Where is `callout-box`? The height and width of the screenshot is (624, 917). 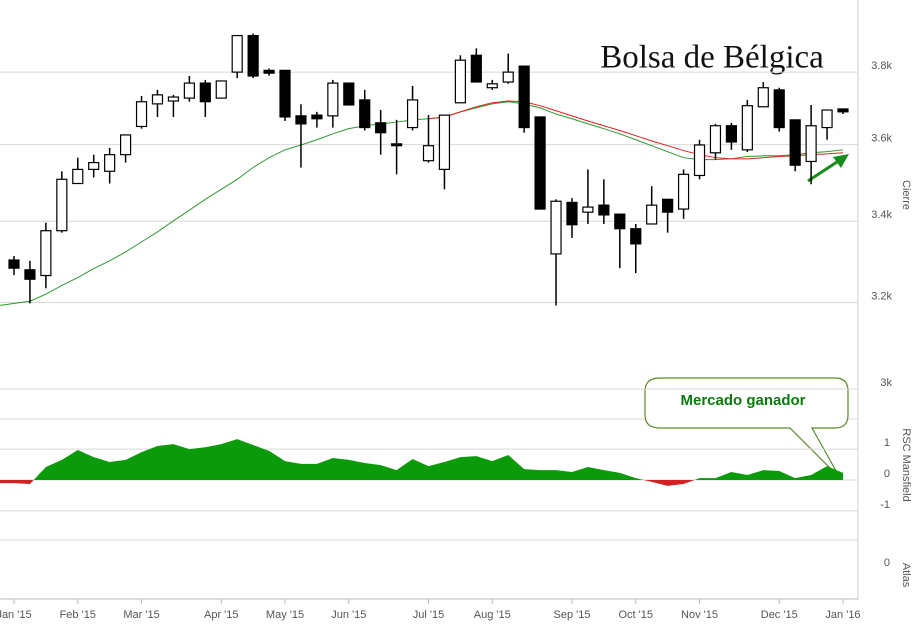 callout-box is located at coordinates (746, 428).